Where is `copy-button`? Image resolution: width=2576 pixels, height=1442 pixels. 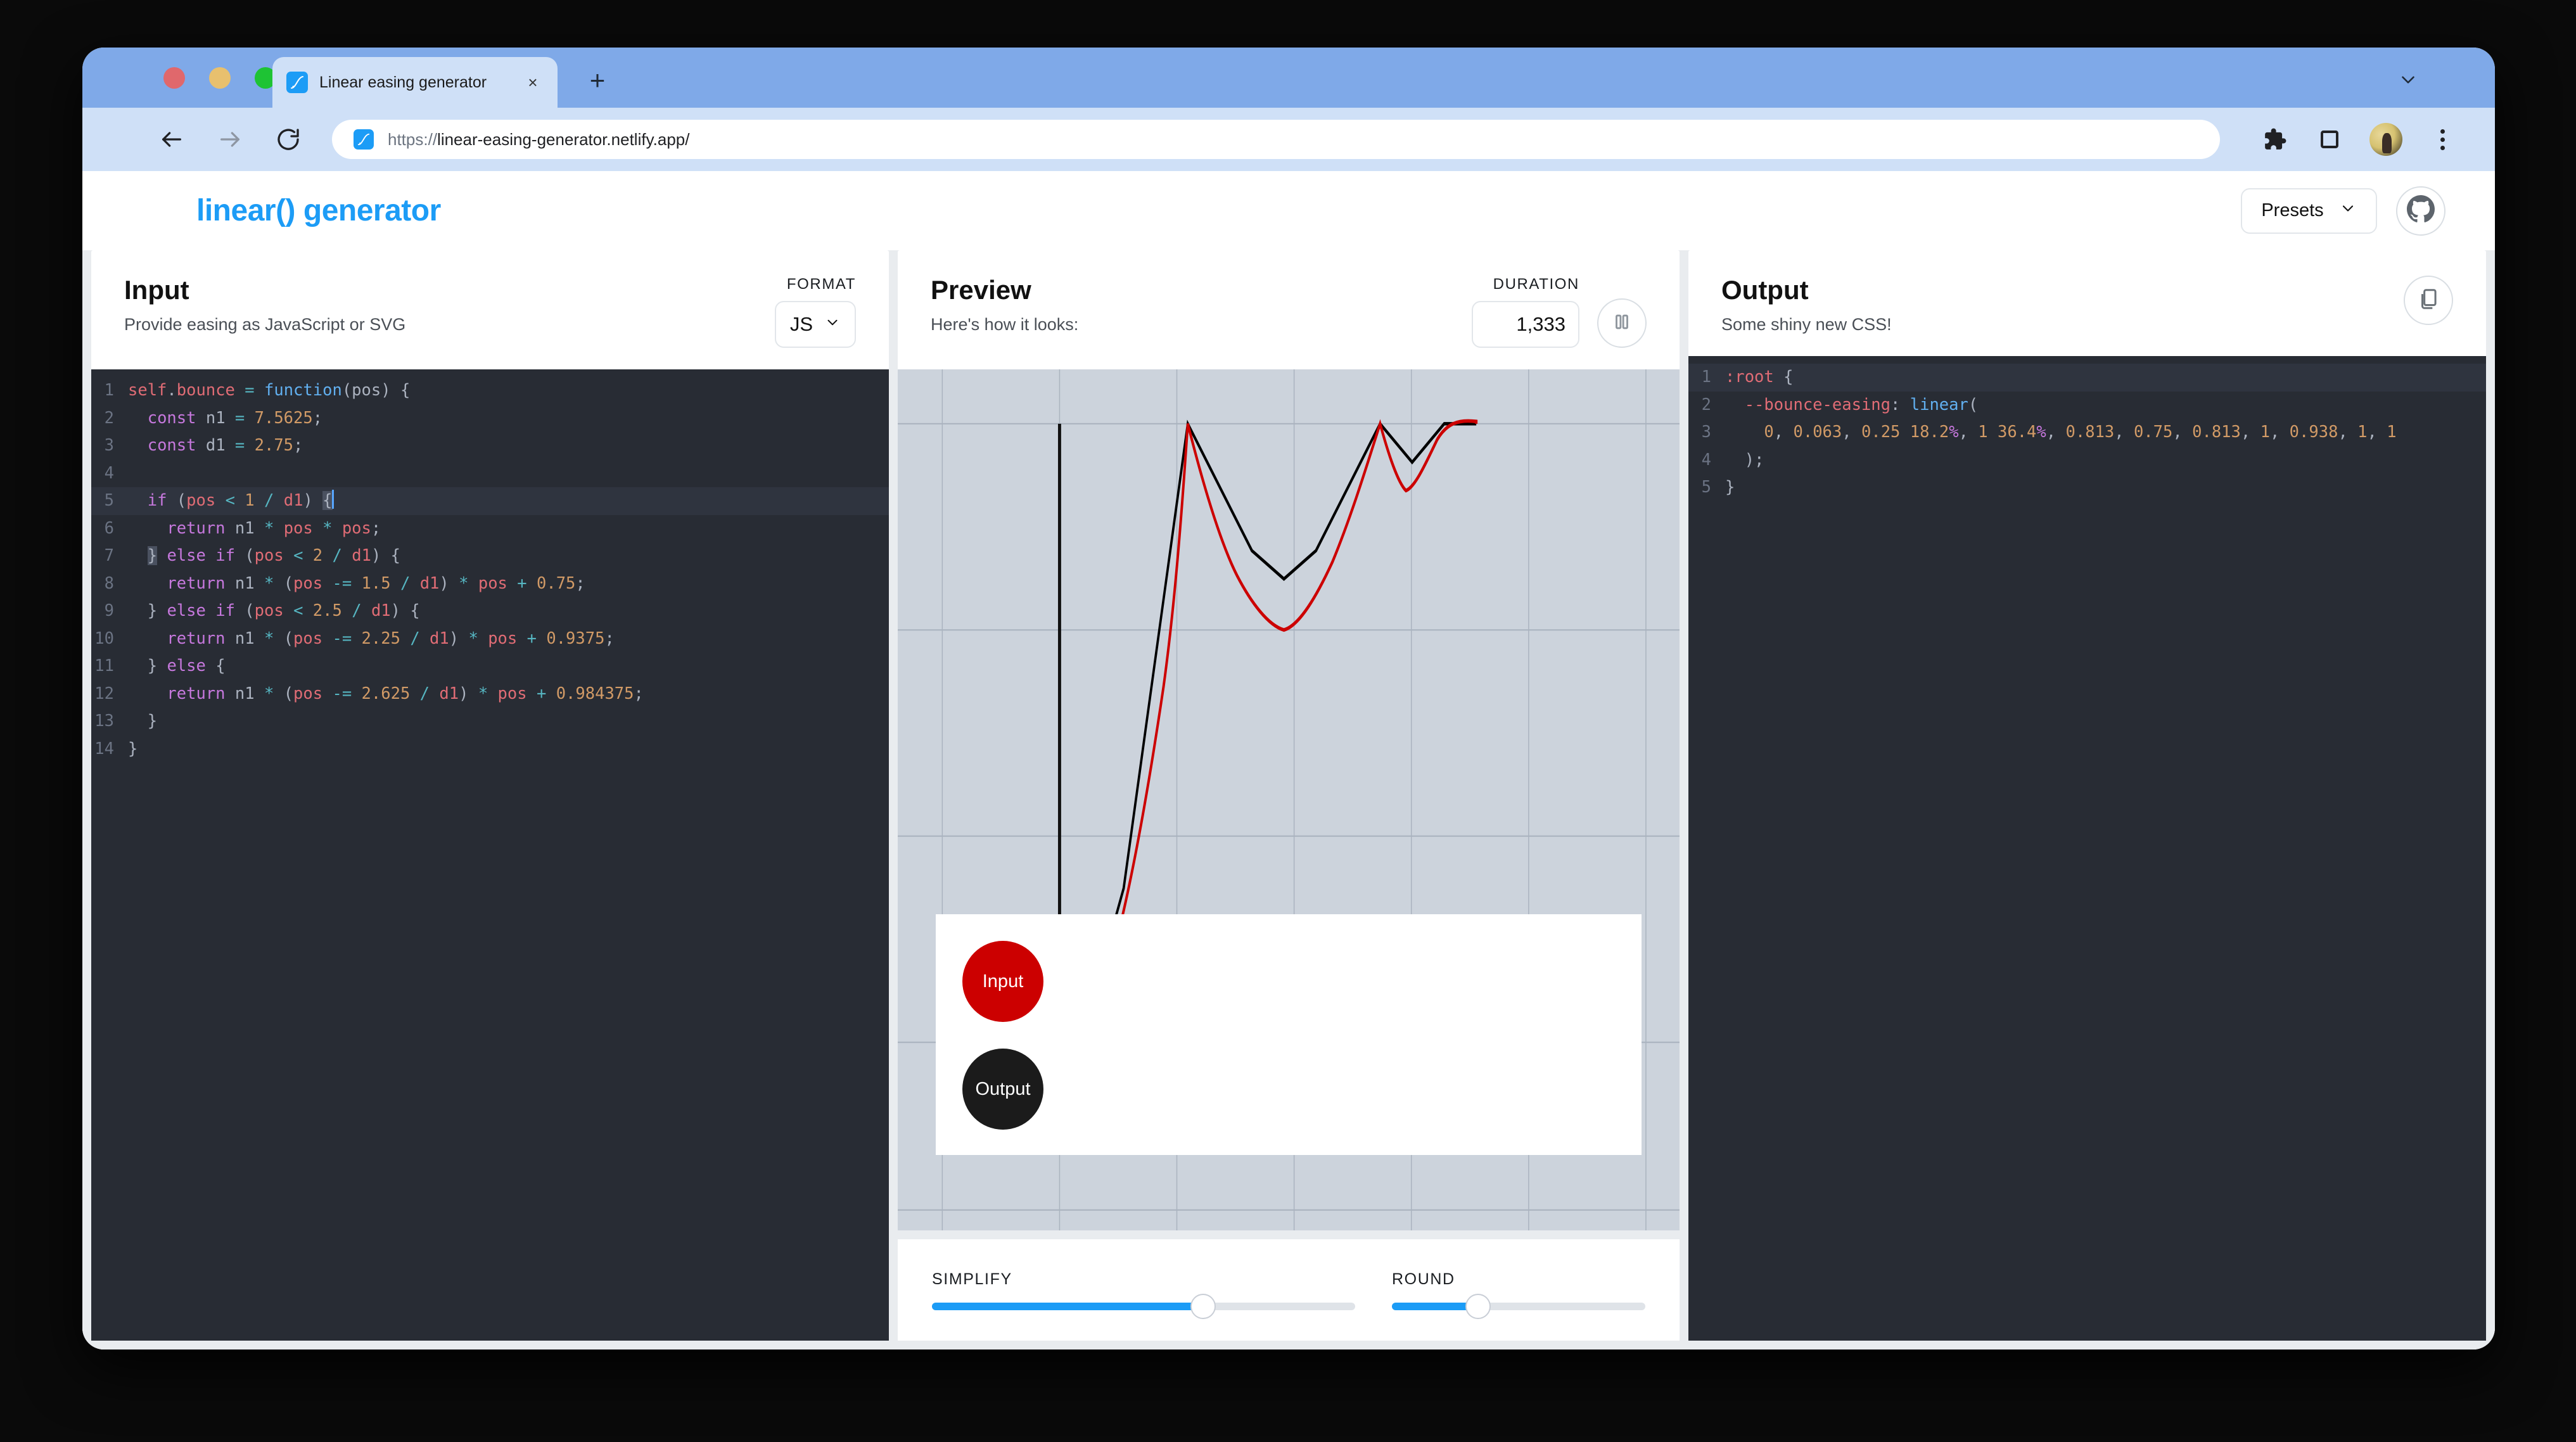
copy-button is located at coordinates (2428, 300).